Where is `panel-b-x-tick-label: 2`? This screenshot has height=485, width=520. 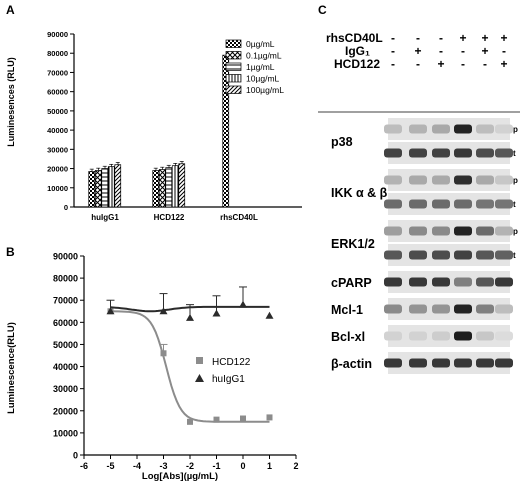 panel-b-x-tick-label: 2 is located at coordinates (295, 466).